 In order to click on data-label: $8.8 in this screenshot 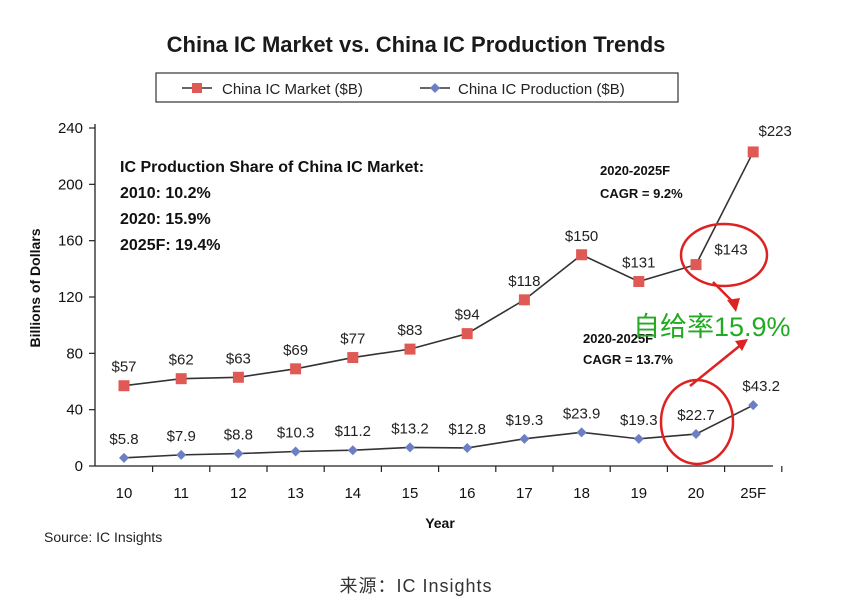, I will do `click(238, 435)`.